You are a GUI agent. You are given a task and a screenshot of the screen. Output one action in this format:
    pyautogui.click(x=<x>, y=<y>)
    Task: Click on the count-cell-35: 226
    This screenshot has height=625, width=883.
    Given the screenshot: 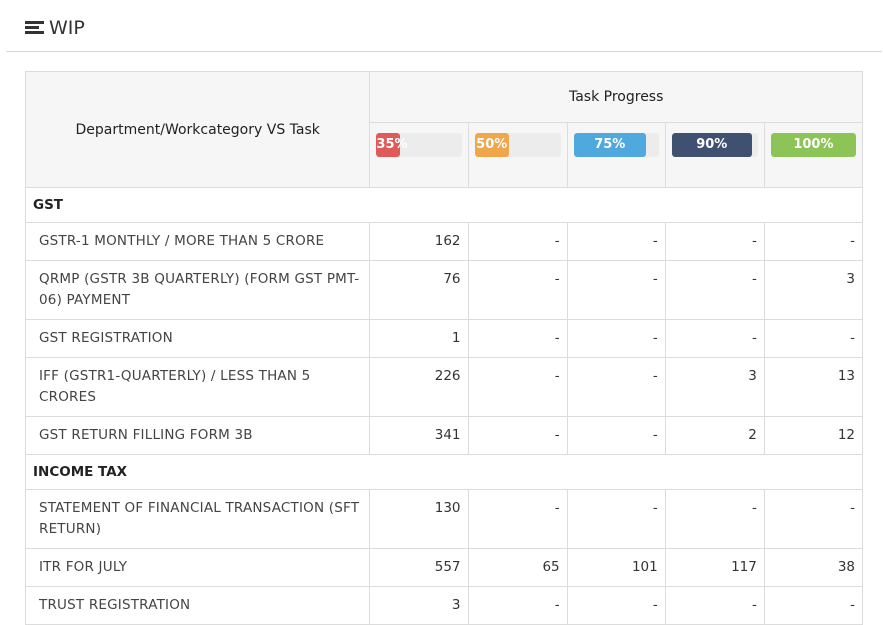 What is the action you would take?
    pyautogui.click(x=419, y=387)
    